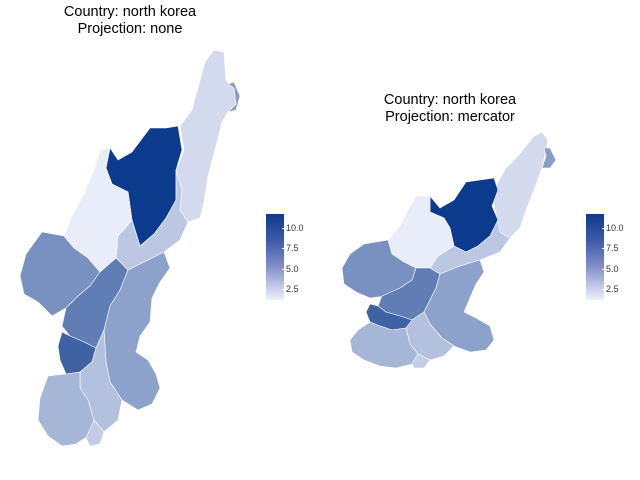 The image size is (640, 480). Describe the element at coordinates (450, 117) in the screenshot. I see `title-projection: Projection: mercator` at that location.